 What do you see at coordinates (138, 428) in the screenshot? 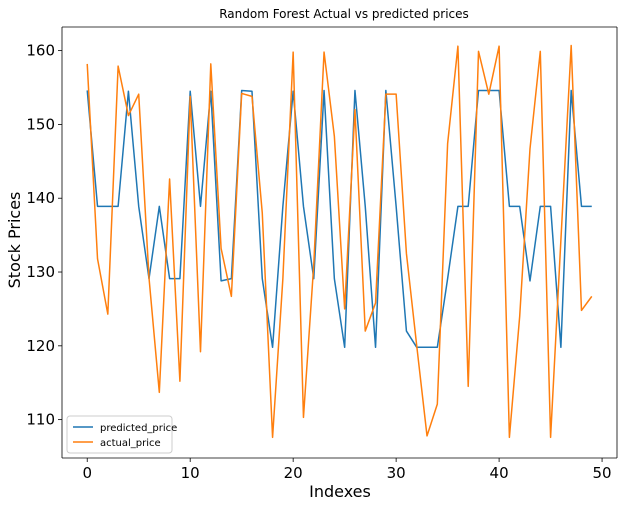
I see `legend-label-predicted-price: predicted_price` at bounding box center [138, 428].